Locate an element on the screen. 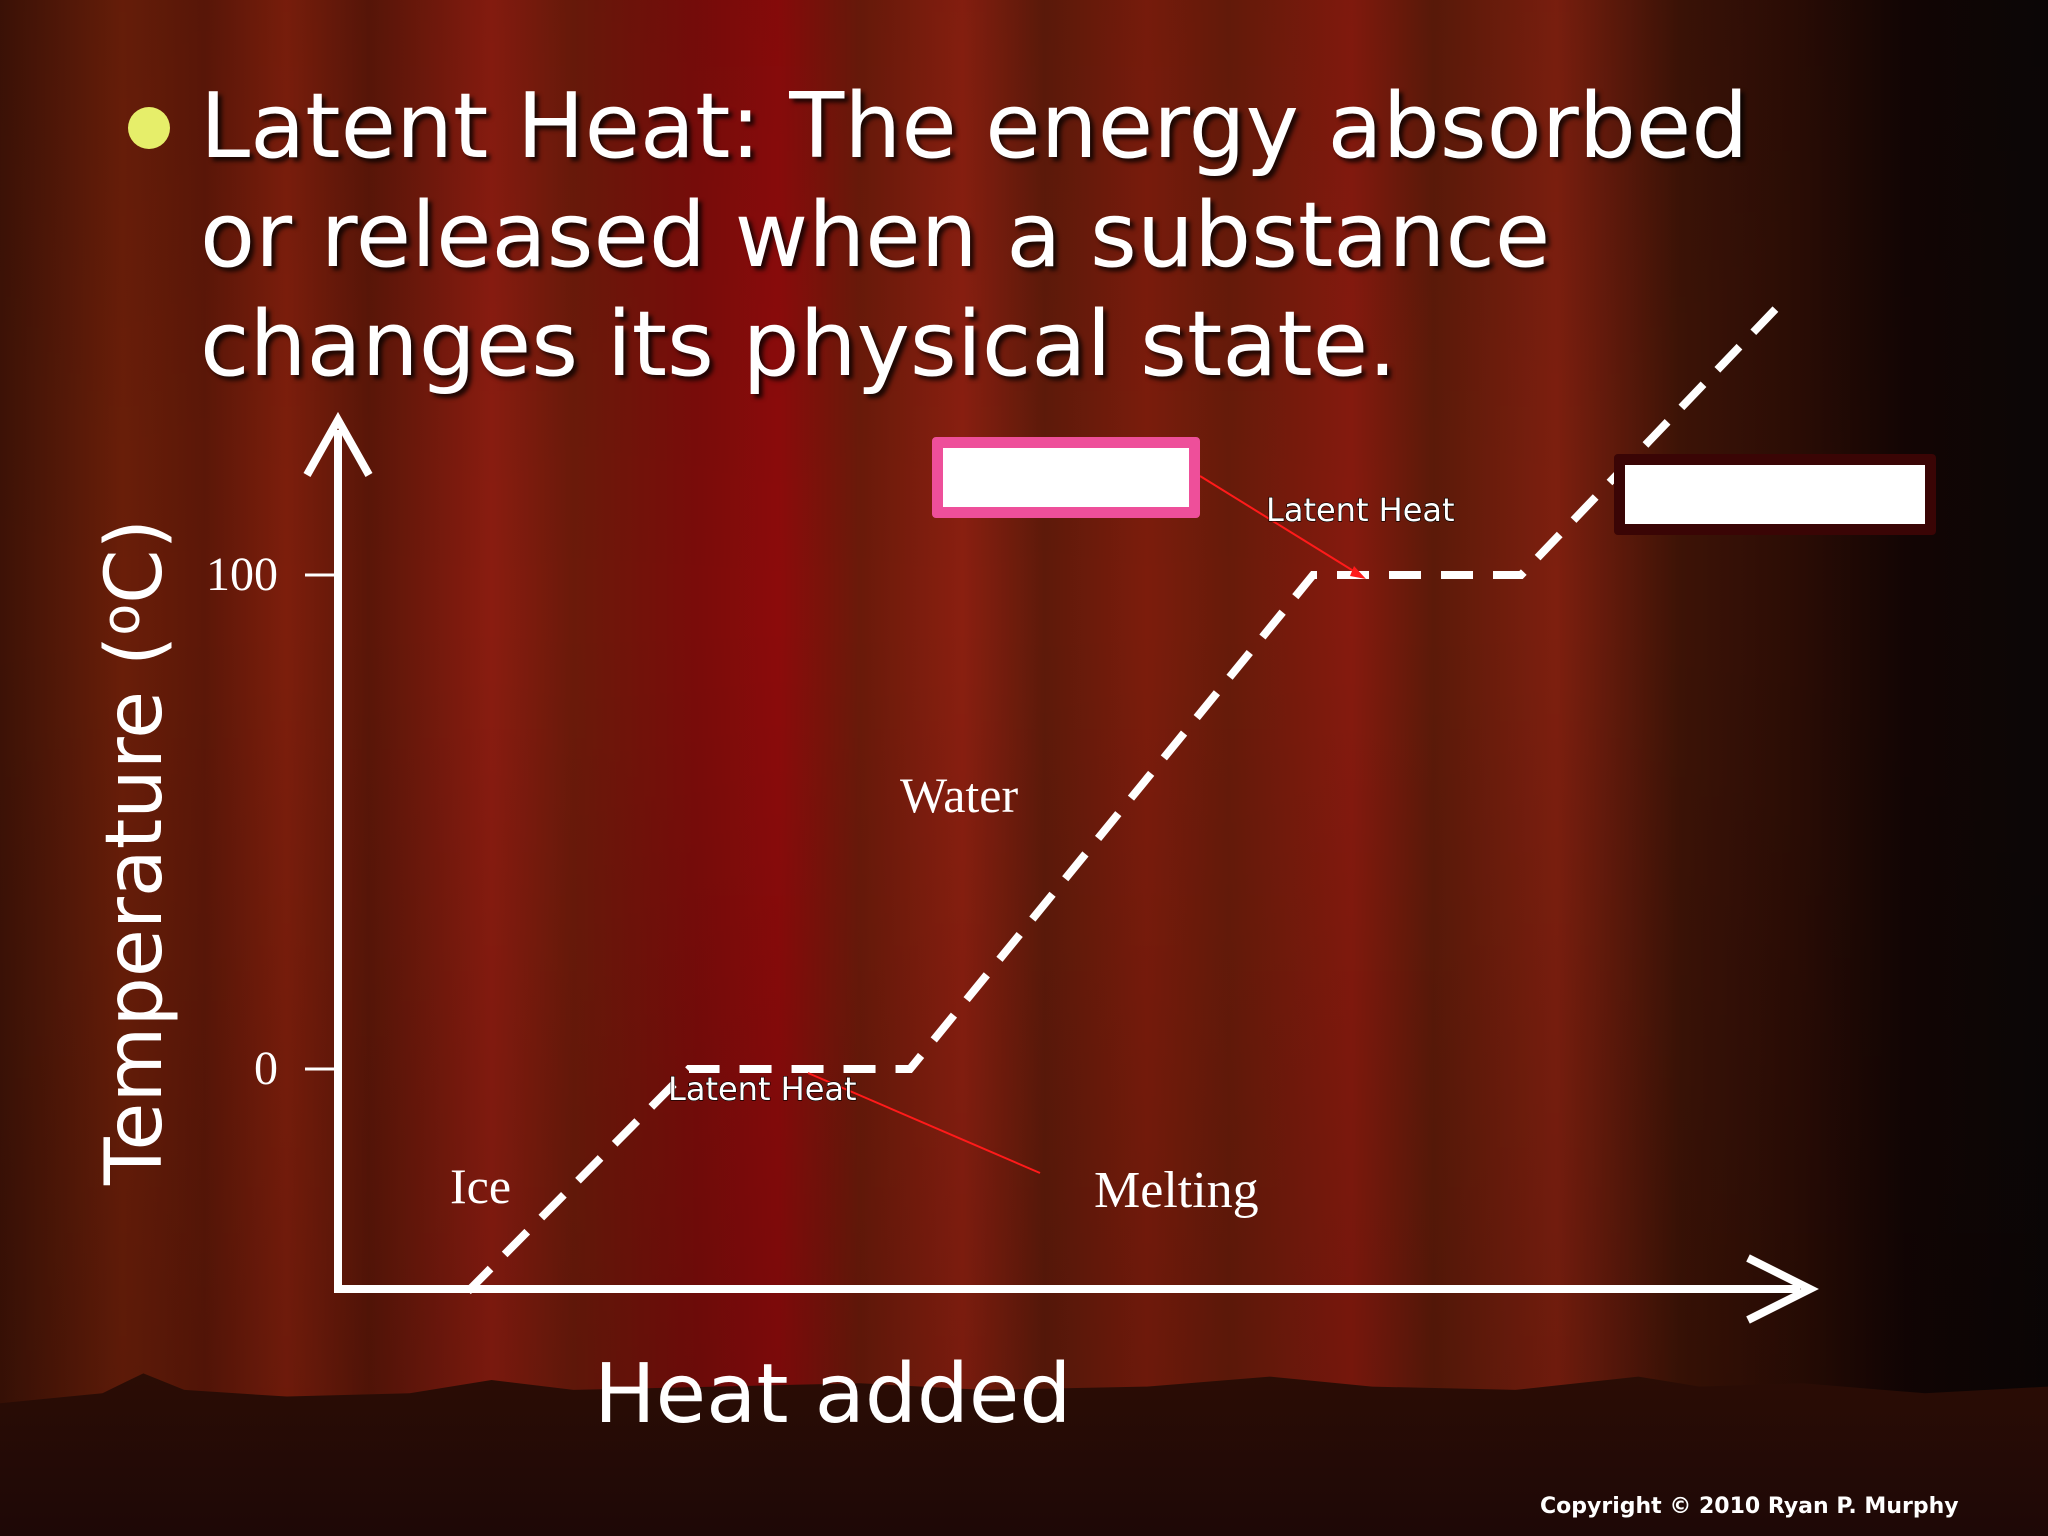  melting-pointer-line is located at coordinates (924, 1123).